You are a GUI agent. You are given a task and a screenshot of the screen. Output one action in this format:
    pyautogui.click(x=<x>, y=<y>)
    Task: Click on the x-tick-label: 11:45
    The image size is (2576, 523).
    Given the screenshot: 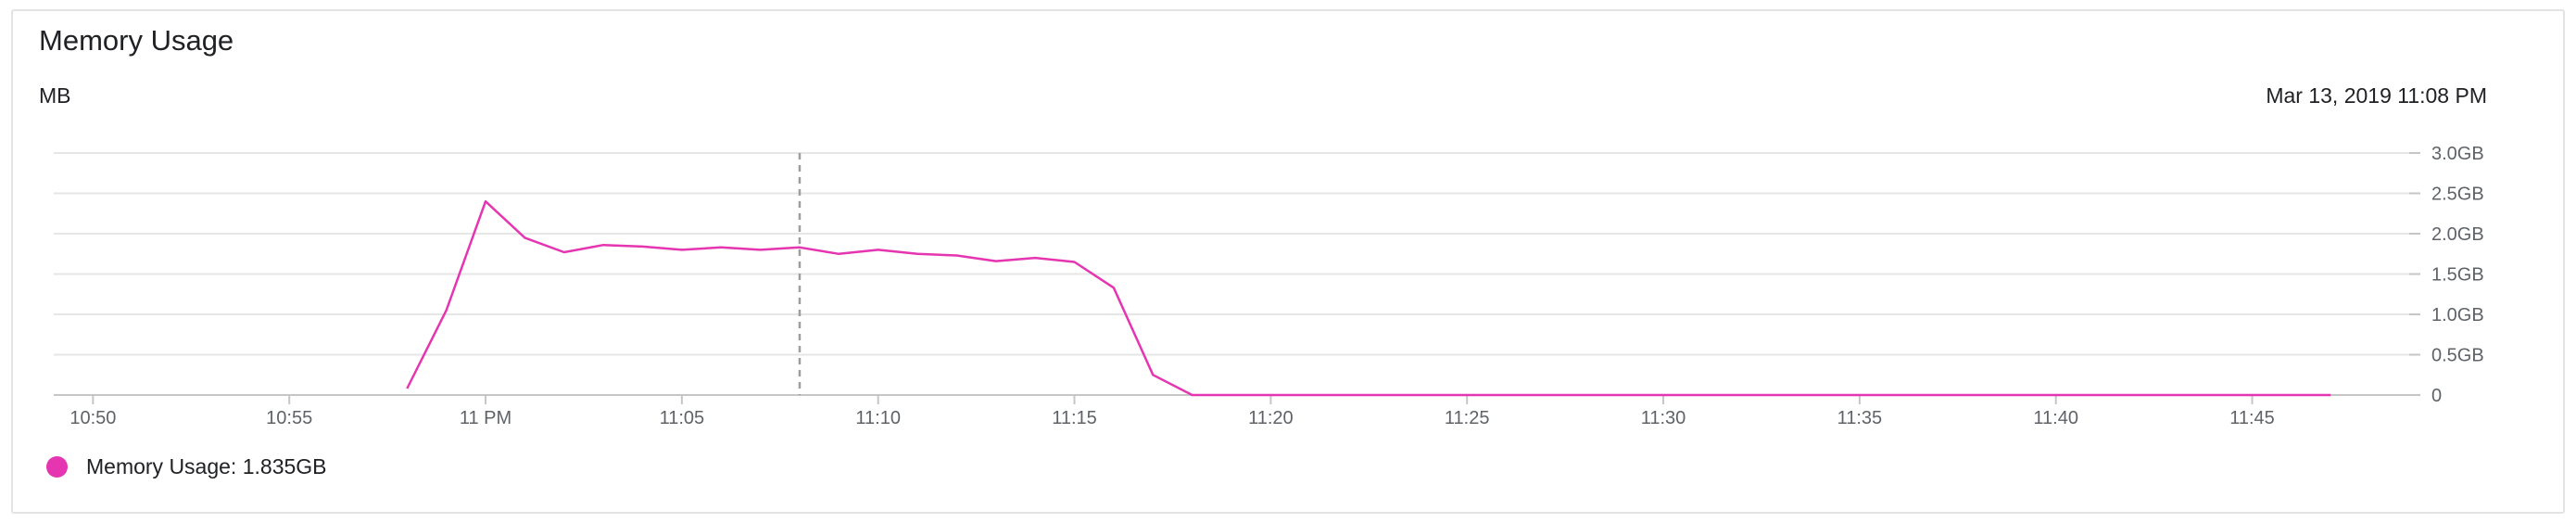 What is the action you would take?
    pyautogui.click(x=2252, y=418)
    